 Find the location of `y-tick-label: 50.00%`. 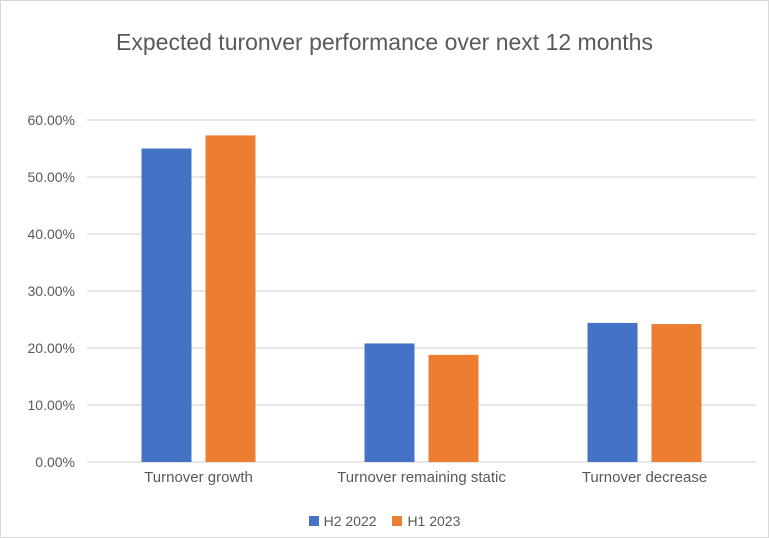

y-tick-label: 50.00% is located at coordinates (51, 177).